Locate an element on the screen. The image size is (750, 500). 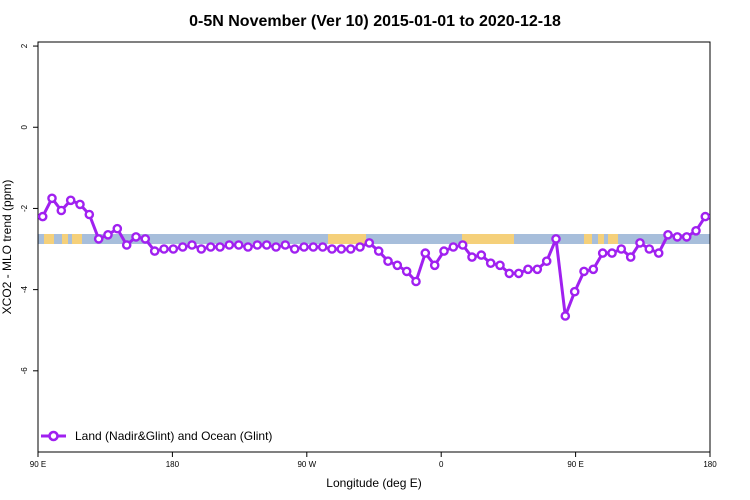
y-tick-label-0: 2 is located at coordinates (24, 45).